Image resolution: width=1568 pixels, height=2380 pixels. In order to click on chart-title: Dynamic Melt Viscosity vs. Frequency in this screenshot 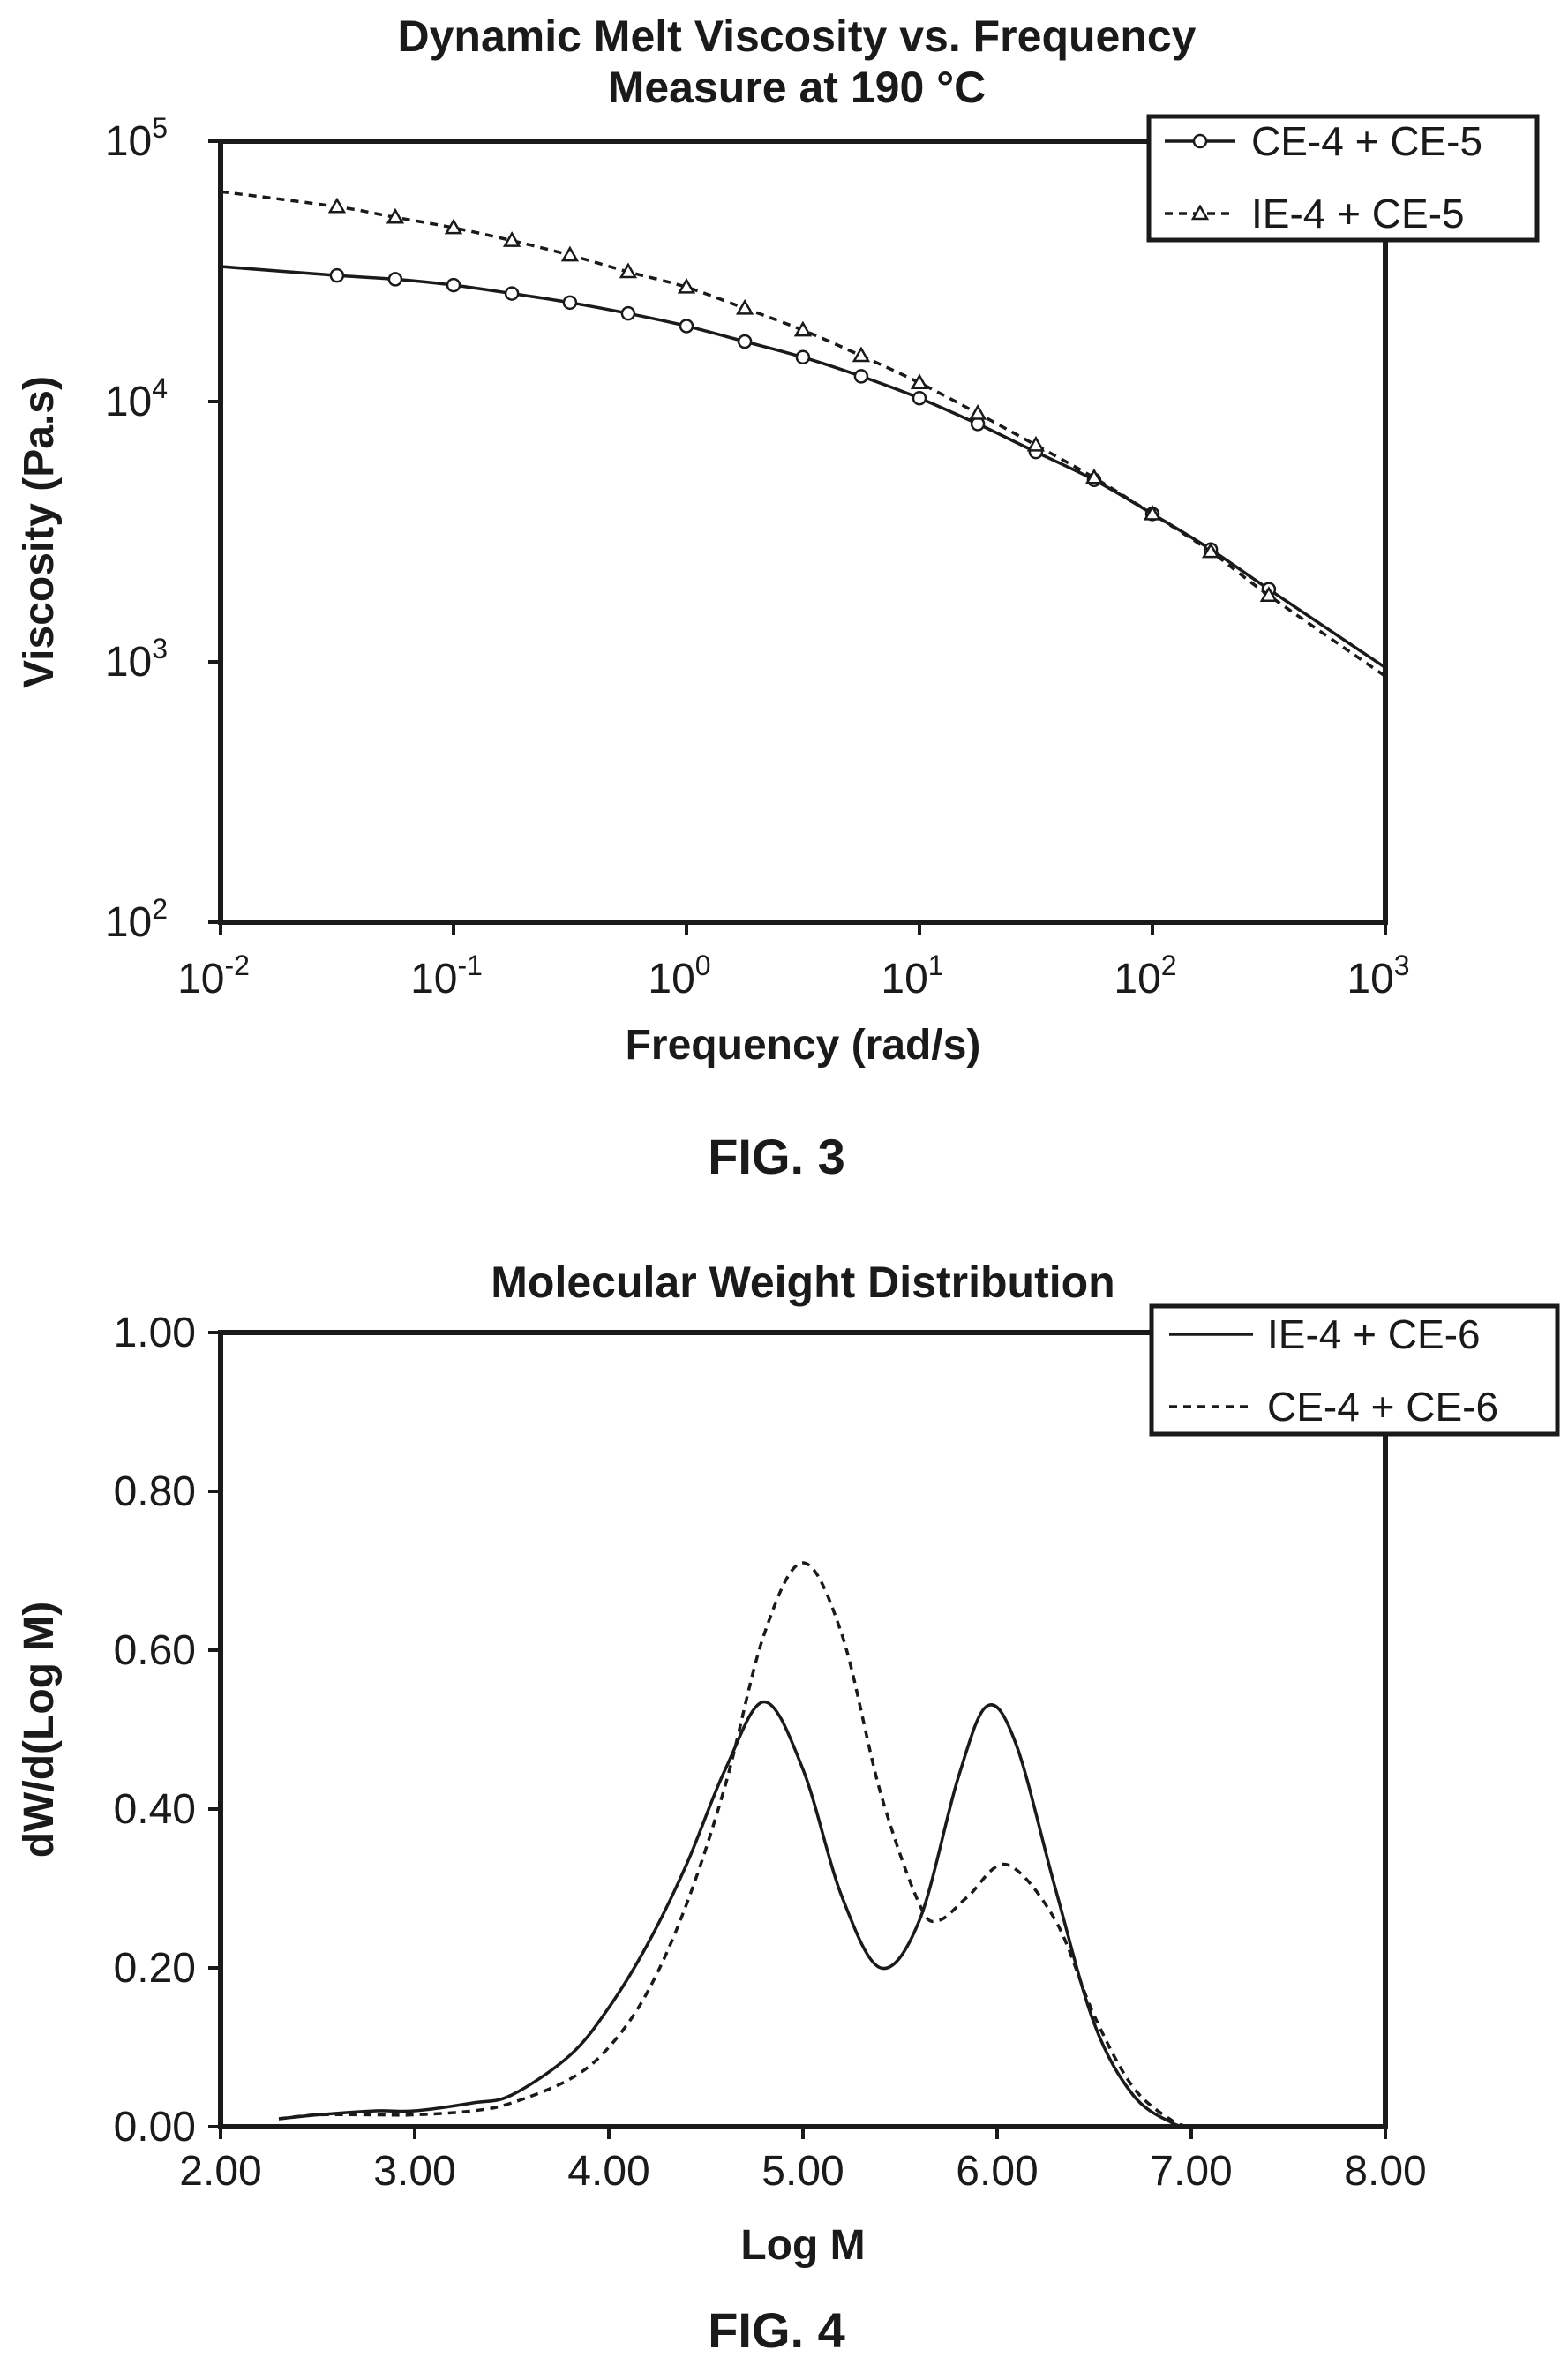, I will do `click(796, 36)`.